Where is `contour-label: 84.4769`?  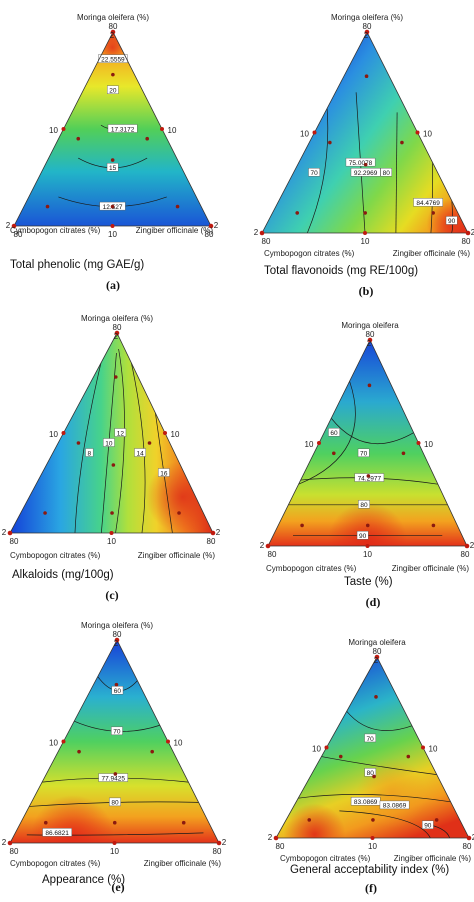
contour-label: 84.4769 is located at coordinates (428, 202).